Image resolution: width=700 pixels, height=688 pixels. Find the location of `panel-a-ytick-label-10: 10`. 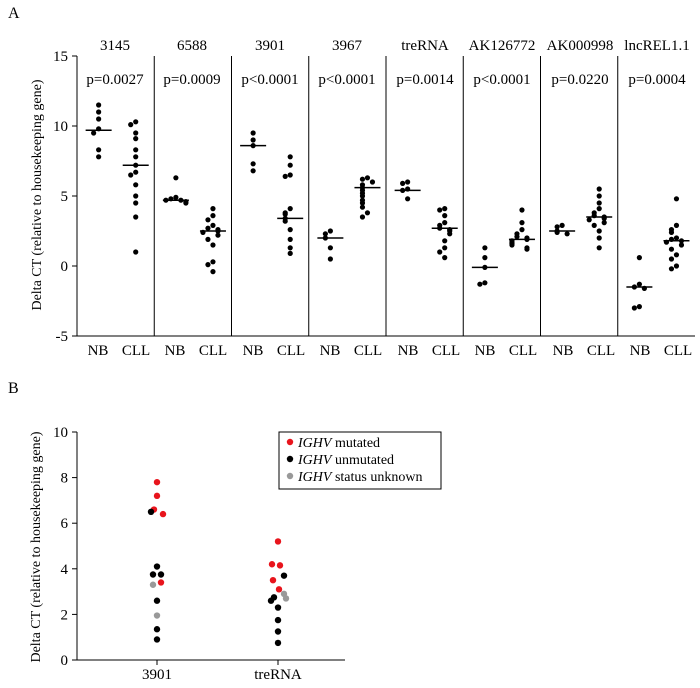

panel-a-ytick-label-10: 10 is located at coordinates (60, 127).